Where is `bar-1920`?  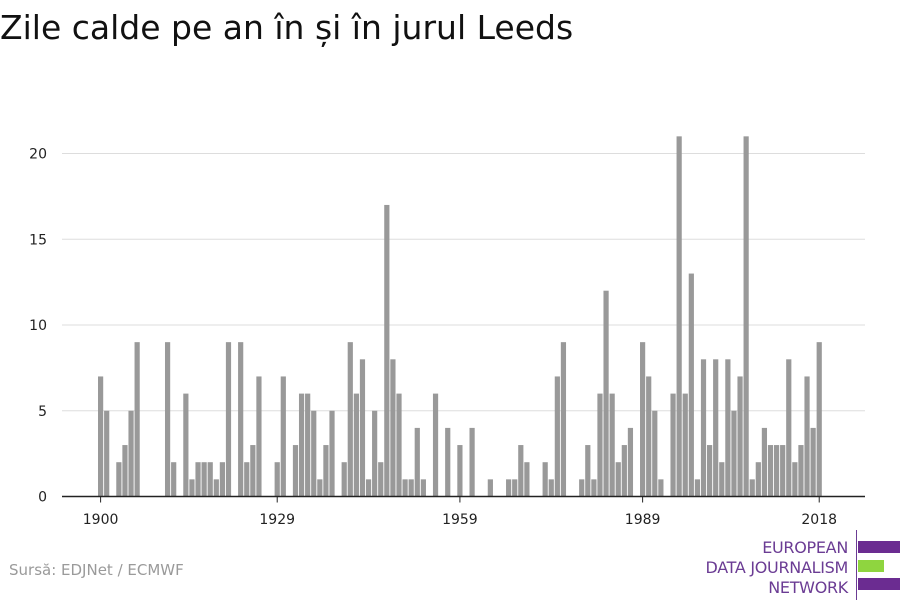
bar-1920 is located at coordinates (222, 479).